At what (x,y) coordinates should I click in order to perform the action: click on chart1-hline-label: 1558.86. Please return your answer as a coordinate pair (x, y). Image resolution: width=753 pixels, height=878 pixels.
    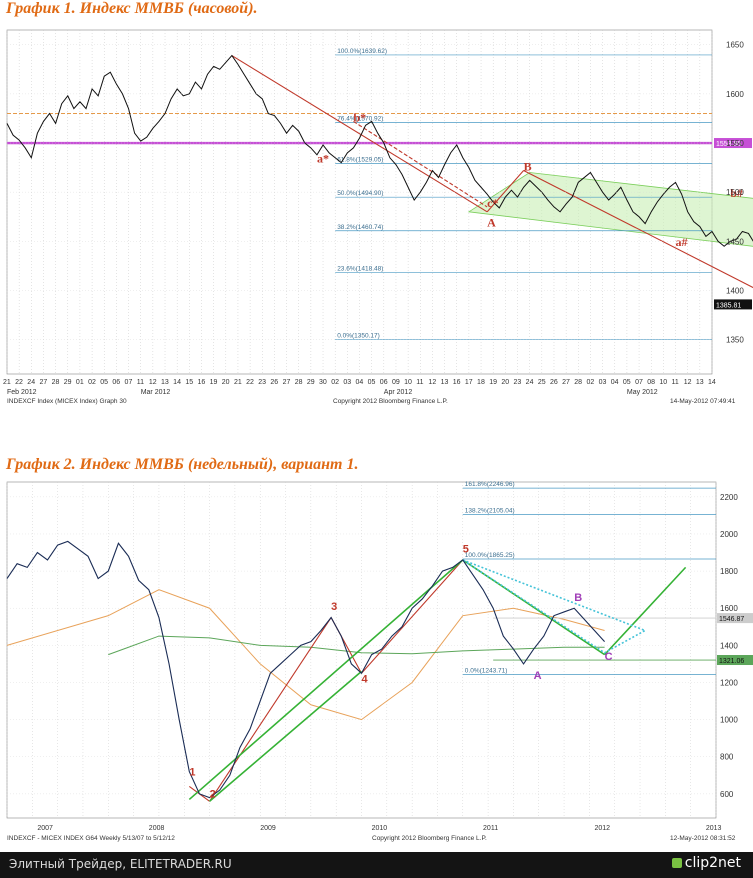
    Looking at the image, I should click on (728, 144).